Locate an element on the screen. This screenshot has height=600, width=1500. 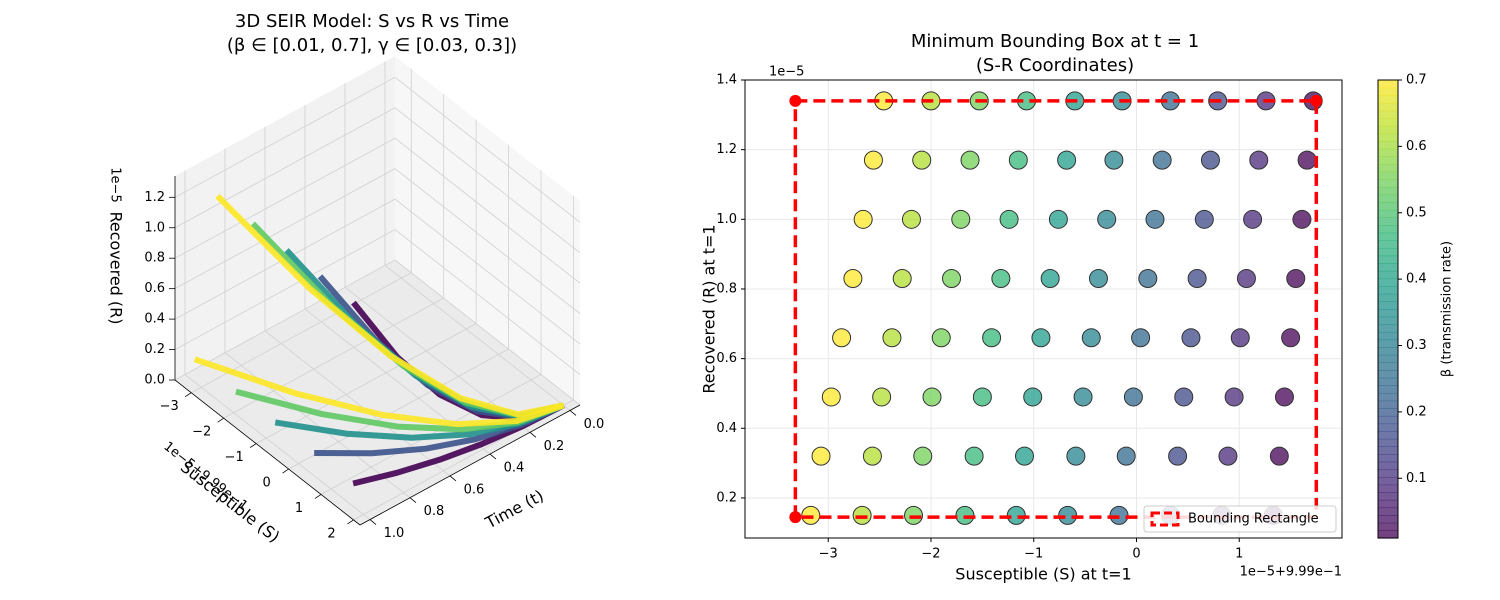
back-pane is located at coordinates (487, 230).